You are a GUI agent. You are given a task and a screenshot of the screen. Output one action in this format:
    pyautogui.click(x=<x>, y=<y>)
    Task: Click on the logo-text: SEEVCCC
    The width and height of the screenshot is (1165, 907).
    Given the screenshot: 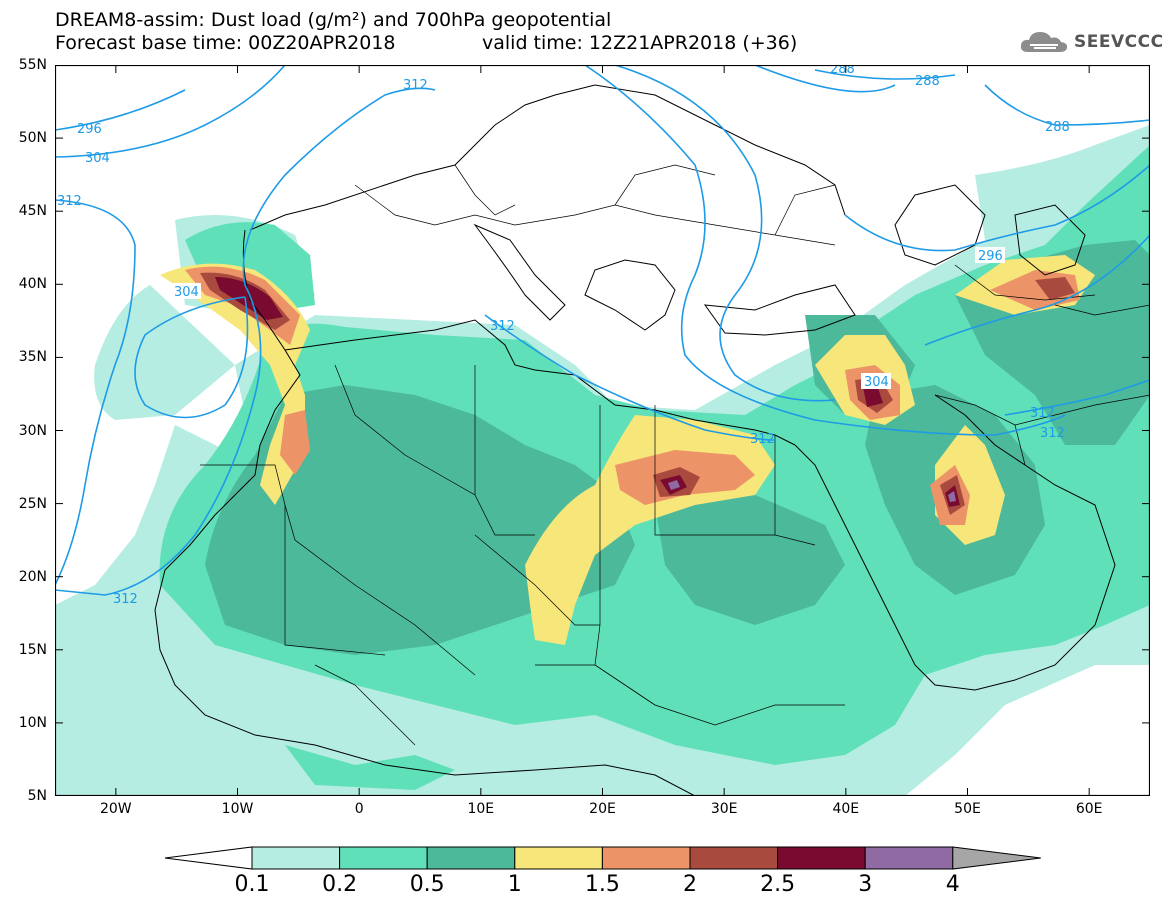 What is the action you would take?
    pyautogui.click(x=1119, y=42)
    